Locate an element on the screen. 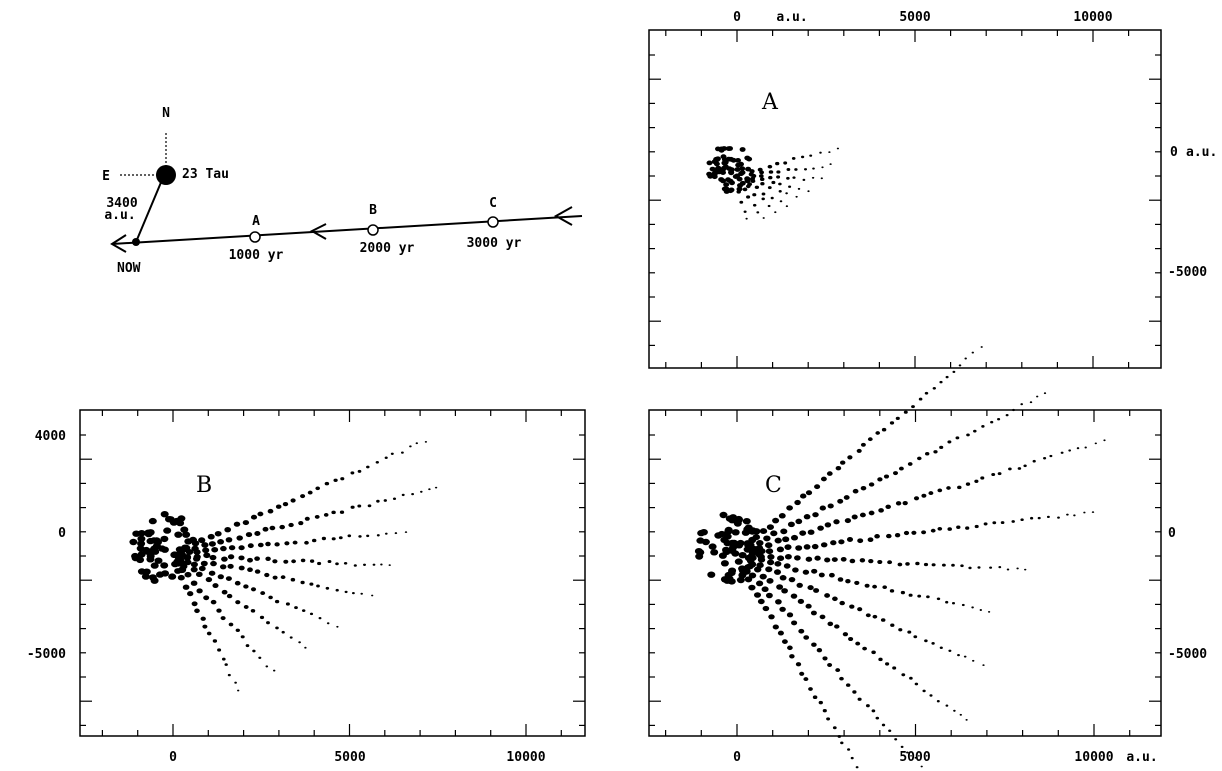 The height and width of the screenshot is (771, 1222). panel-b-x-tick-label-0: 0 is located at coordinates (173, 757).